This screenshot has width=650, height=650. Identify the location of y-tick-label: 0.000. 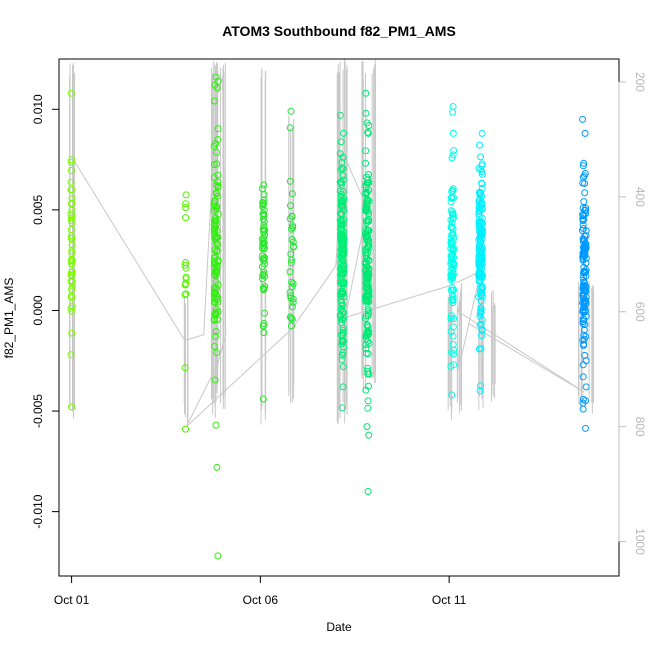
(38, 310).